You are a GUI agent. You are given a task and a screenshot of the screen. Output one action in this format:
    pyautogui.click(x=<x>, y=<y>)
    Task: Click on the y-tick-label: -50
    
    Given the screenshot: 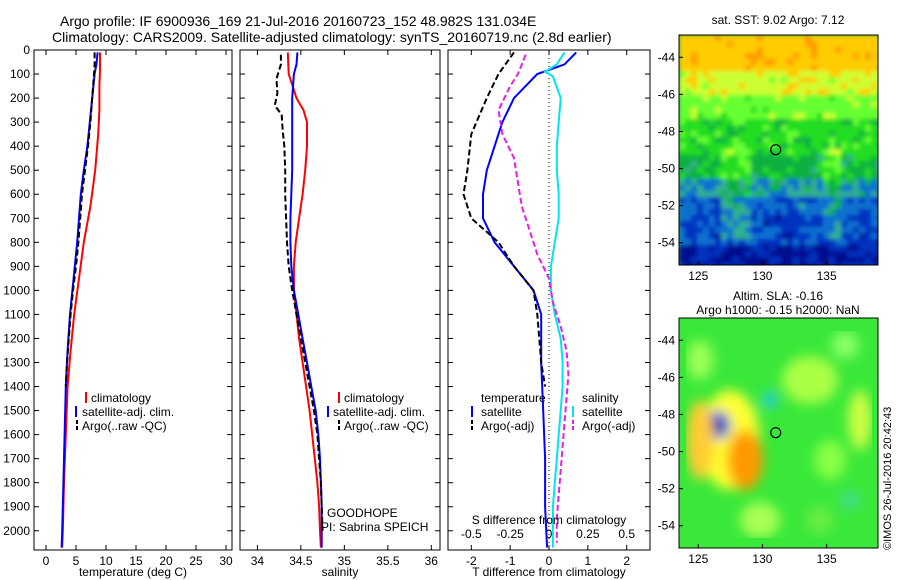 What is the action you would take?
    pyautogui.click(x=667, y=169)
    